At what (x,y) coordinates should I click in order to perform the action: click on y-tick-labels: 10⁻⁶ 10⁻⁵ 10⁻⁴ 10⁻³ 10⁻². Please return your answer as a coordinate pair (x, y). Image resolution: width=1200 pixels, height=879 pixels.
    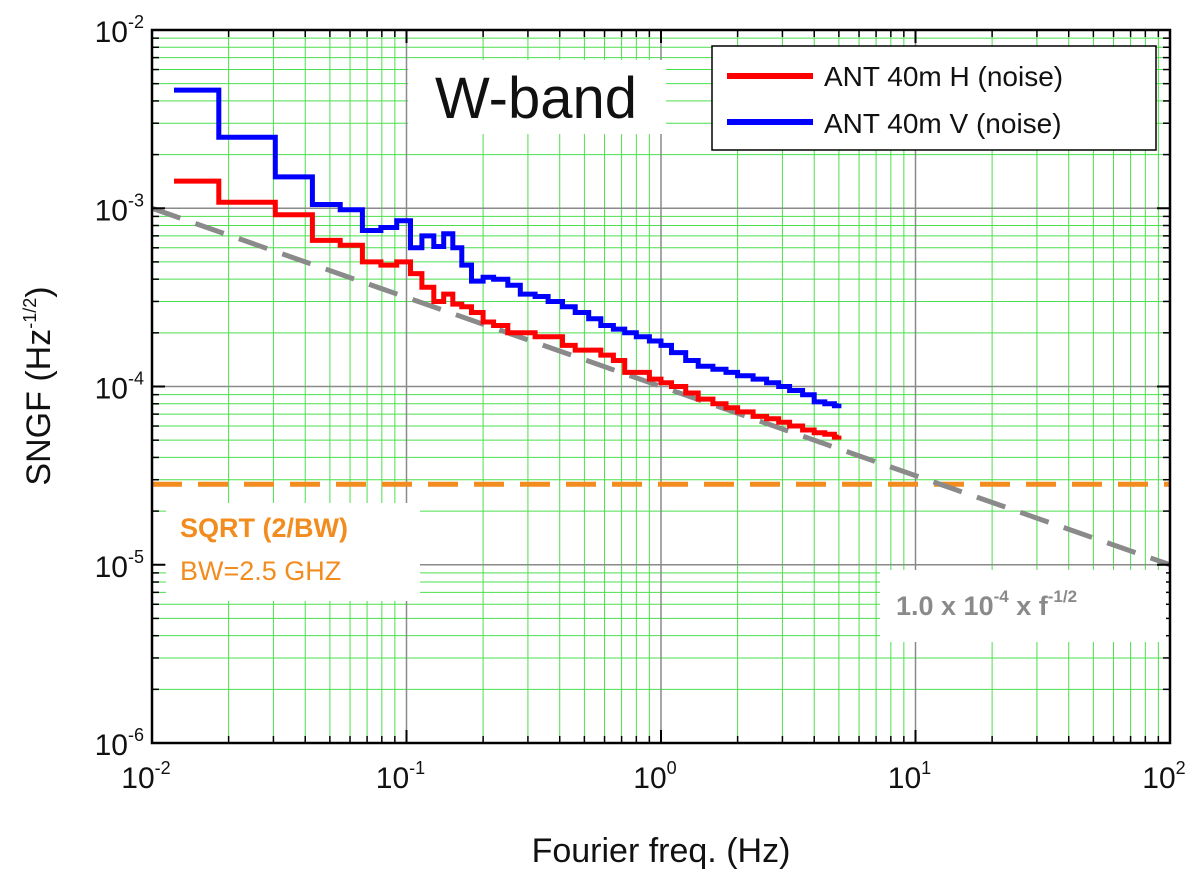
    Looking at the image, I should click on (119, 387).